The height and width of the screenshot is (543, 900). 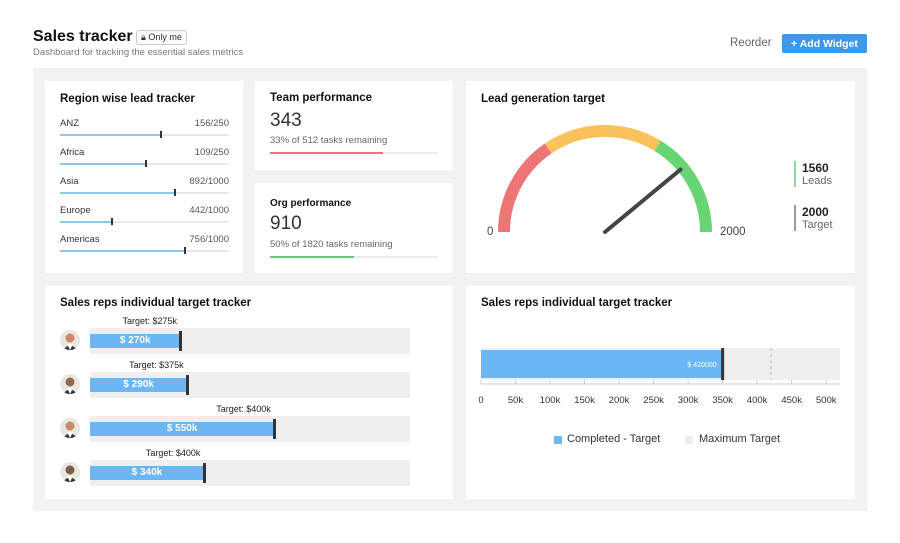 I want to click on org-subtitle: 50% of 1820 tasks remaining, so click(x=331, y=244).